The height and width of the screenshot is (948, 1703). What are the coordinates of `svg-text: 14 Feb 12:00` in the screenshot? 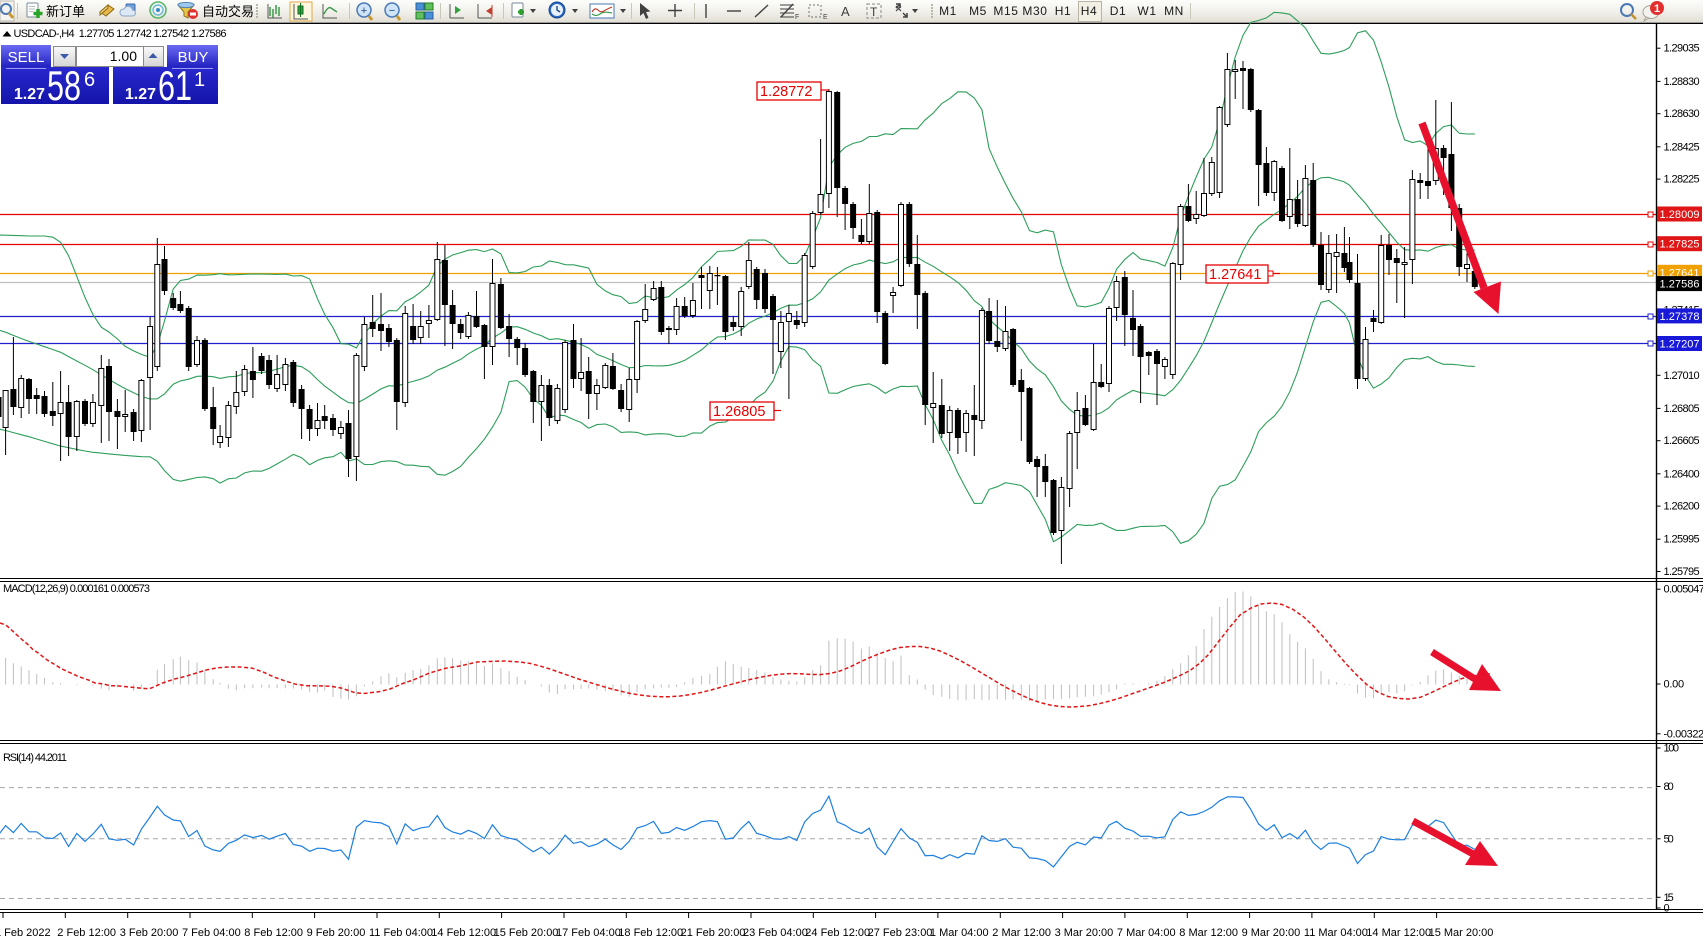 It's located at (463, 933).